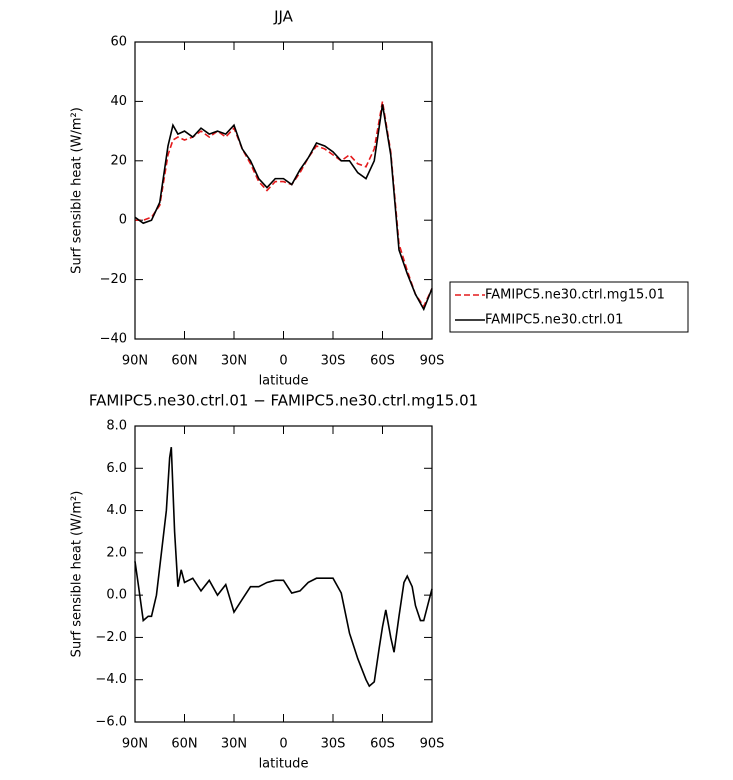  What do you see at coordinates (554, 320) in the screenshot?
I see `legend-label: FAMIPC5.ne30.ctrl.01` at bounding box center [554, 320].